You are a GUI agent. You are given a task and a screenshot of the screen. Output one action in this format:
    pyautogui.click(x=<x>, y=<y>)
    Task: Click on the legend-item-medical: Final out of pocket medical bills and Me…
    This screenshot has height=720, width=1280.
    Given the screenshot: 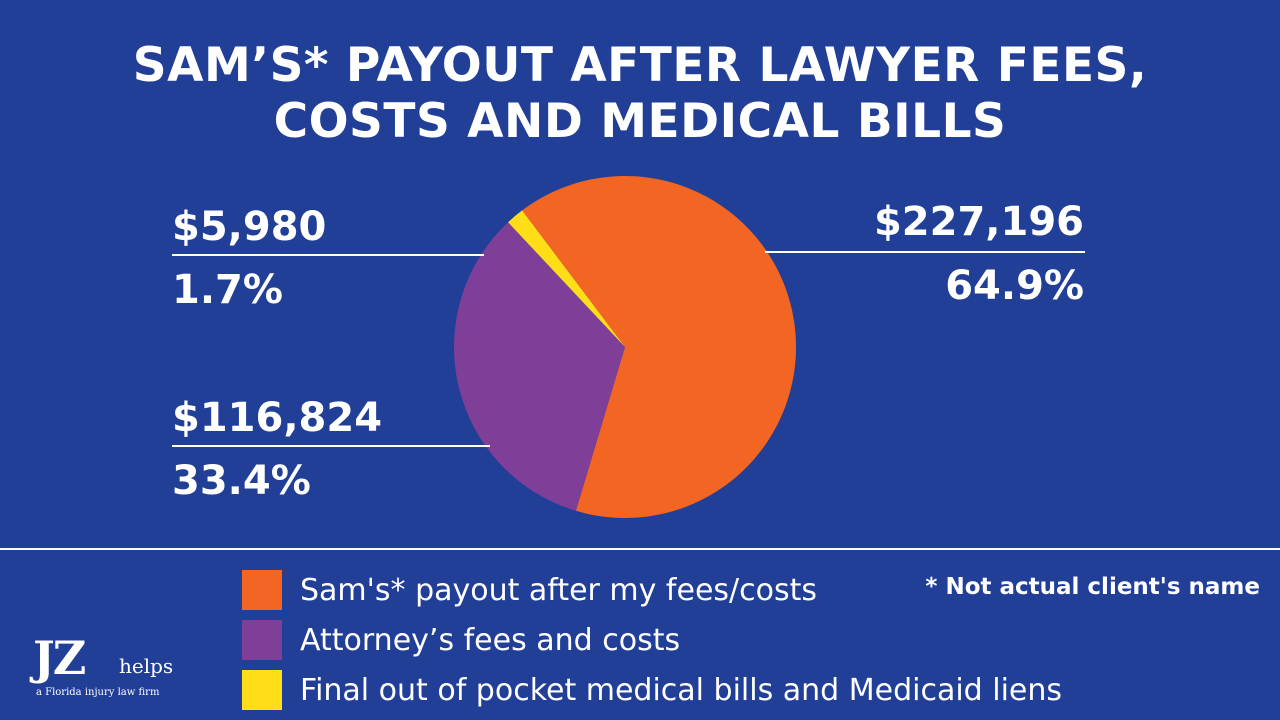 What is the action you would take?
    pyautogui.click(x=652, y=690)
    